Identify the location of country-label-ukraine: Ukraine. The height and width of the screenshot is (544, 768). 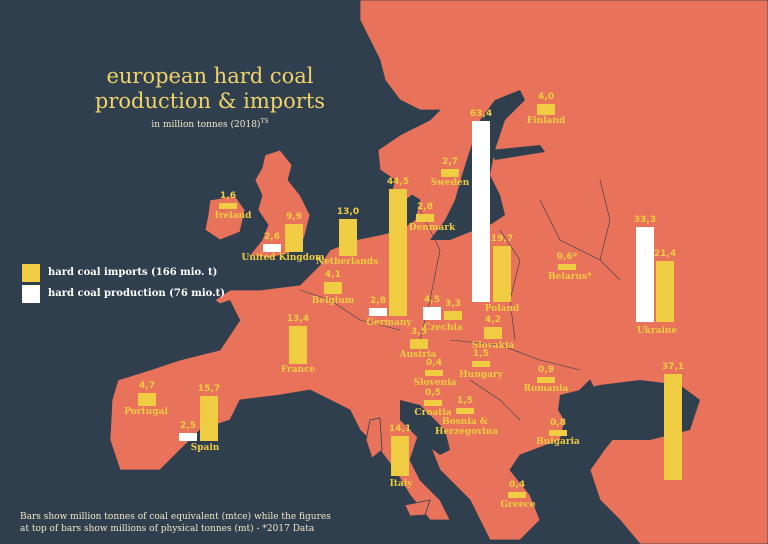
(657, 331).